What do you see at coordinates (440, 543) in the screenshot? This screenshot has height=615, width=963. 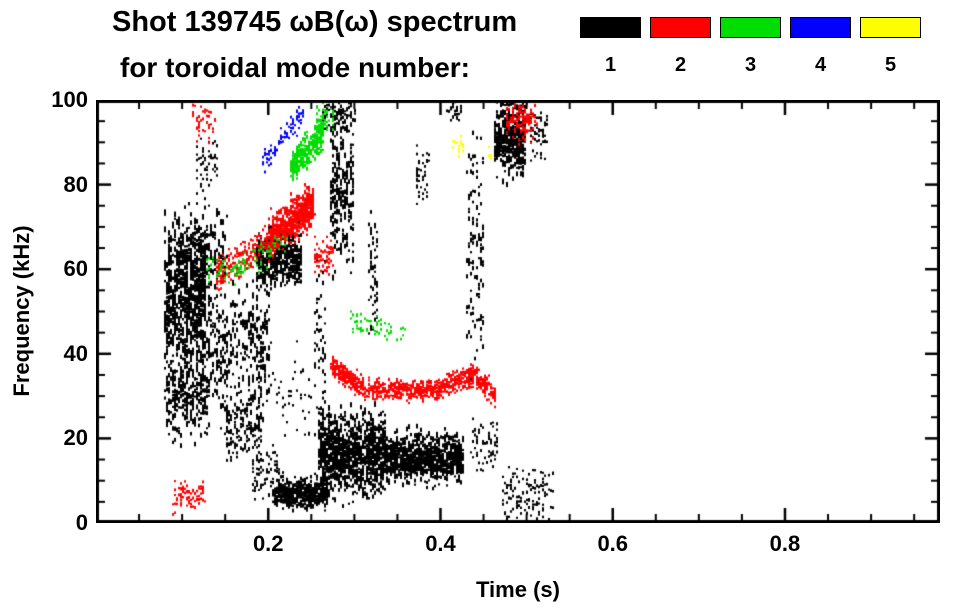 I see `x-tick-label: 0.4` at bounding box center [440, 543].